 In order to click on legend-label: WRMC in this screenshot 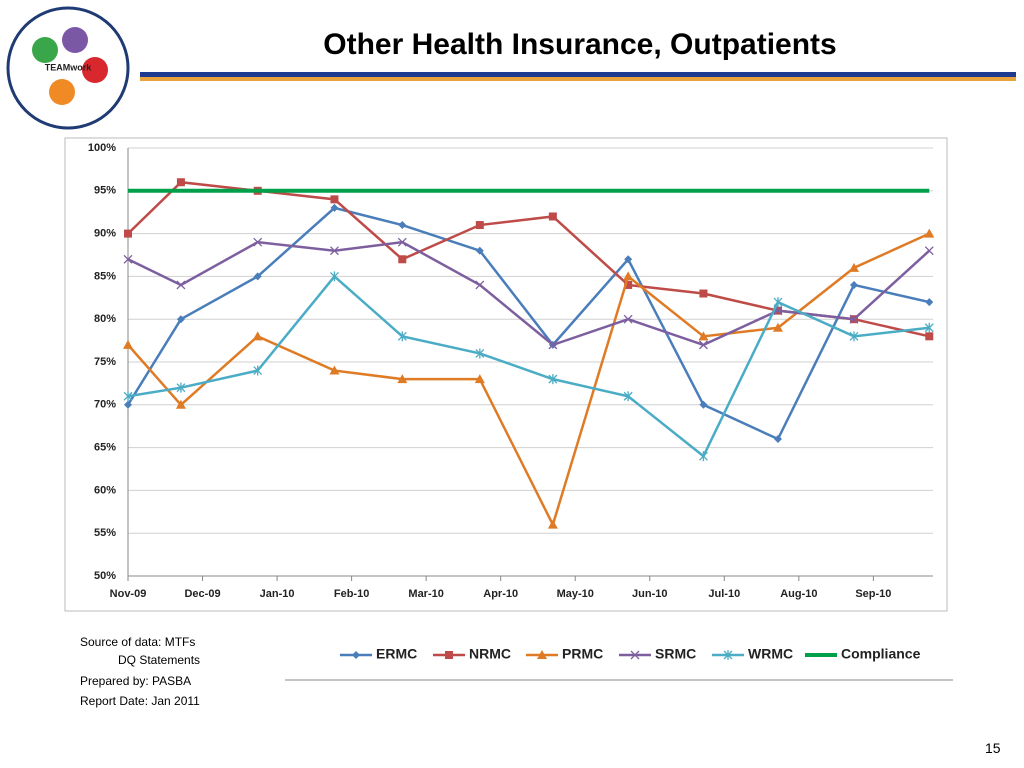, I will do `click(770, 654)`.